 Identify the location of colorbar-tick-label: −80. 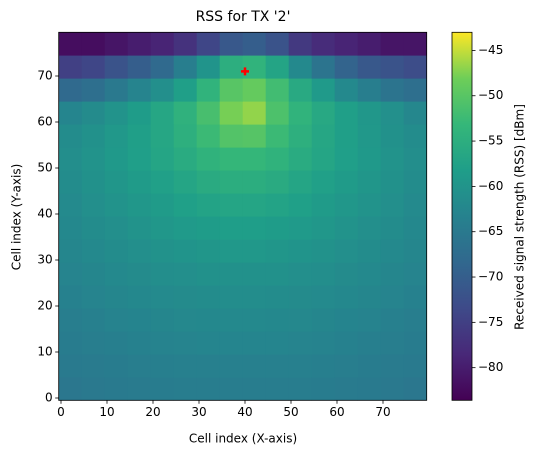
(490, 367).